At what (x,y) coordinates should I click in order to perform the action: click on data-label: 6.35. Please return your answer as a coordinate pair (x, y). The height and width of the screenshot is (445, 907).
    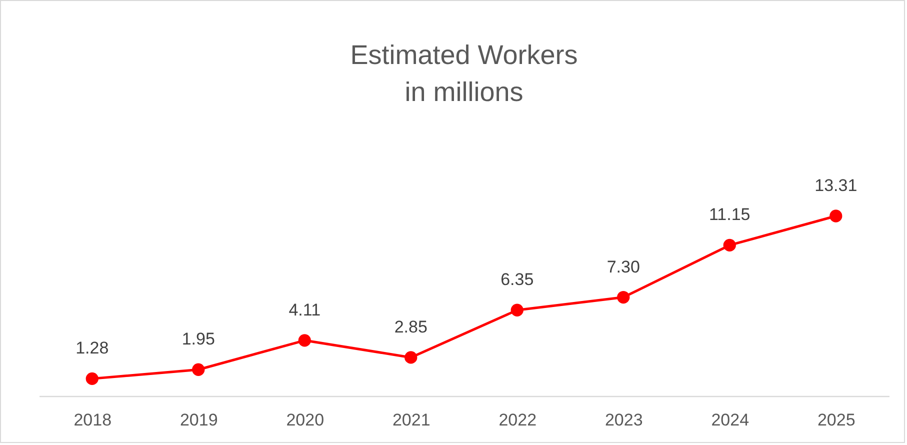
    Looking at the image, I should click on (517, 280).